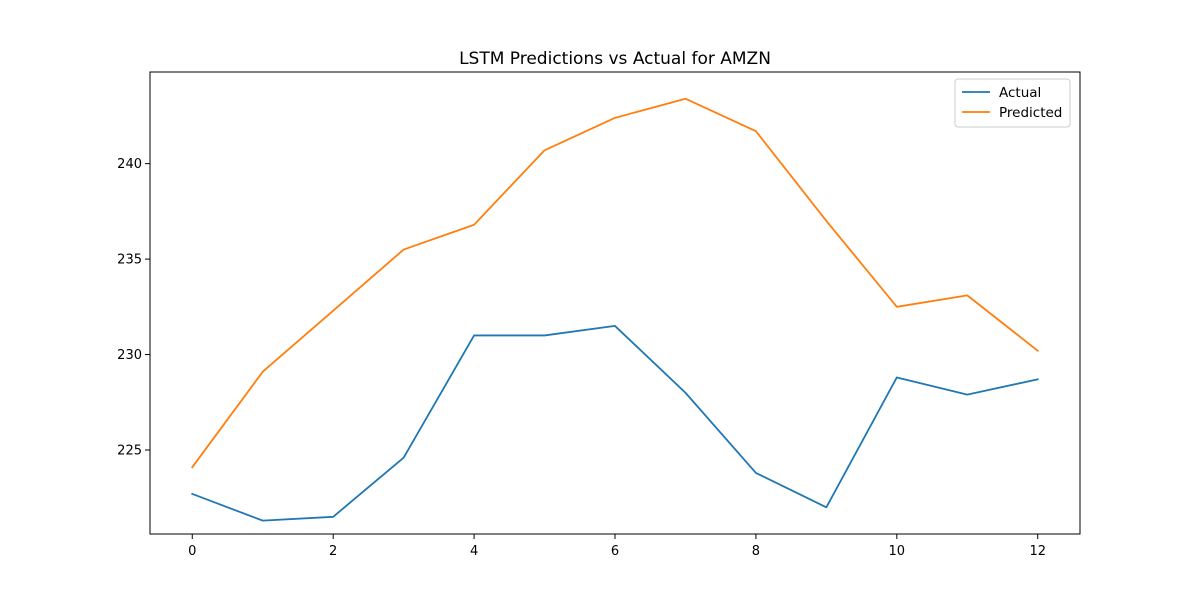 The image size is (1200, 600). What do you see at coordinates (756, 551) in the screenshot?
I see `x-tick-label: 8` at bounding box center [756, 551].